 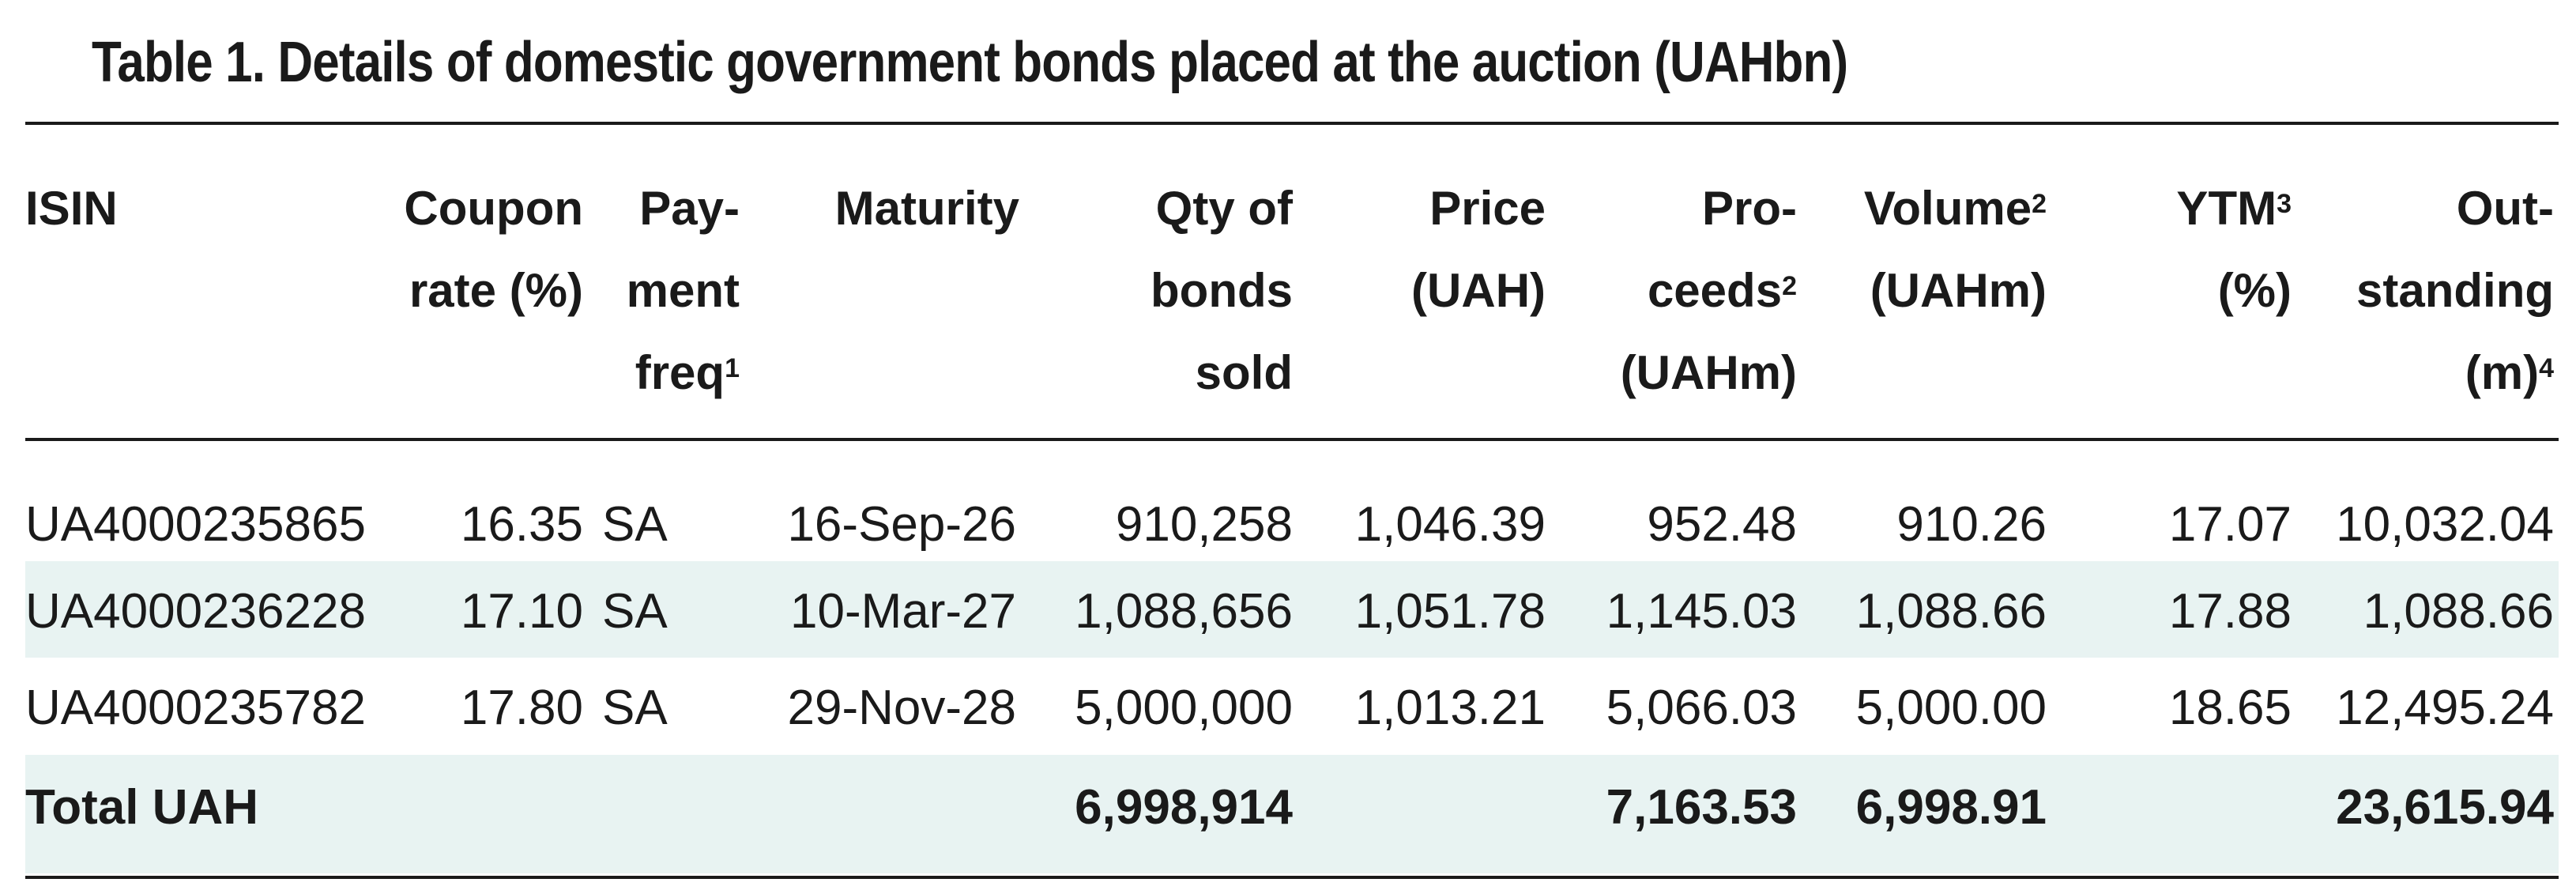 I want to click on header-coupon-rate: Coupon rate (%), so click(x=493, y=249).